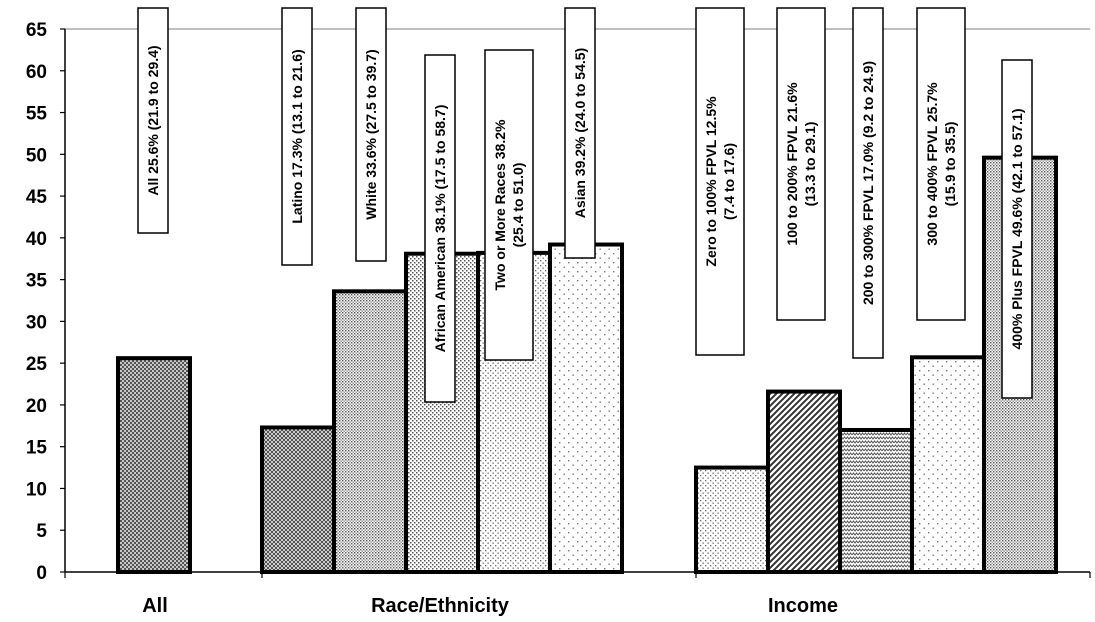 This screenshot has width=1095, height=622. What do you see at coordinates (950, 164) in the screenshot?
I see `data-label-line: (15.9 to 35.5)` at bounding box center [950, 164].